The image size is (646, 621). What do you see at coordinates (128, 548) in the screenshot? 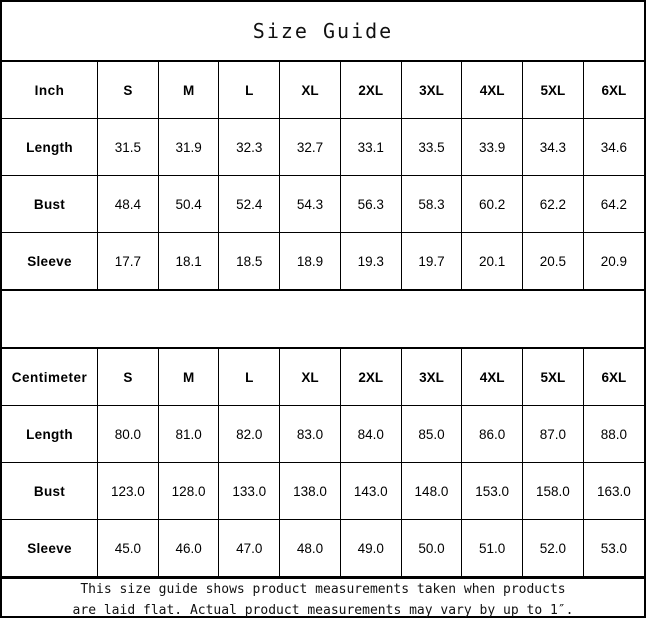
I see `cell-cm-sleeve-s: 45.0` at bounding box center [128, 548].